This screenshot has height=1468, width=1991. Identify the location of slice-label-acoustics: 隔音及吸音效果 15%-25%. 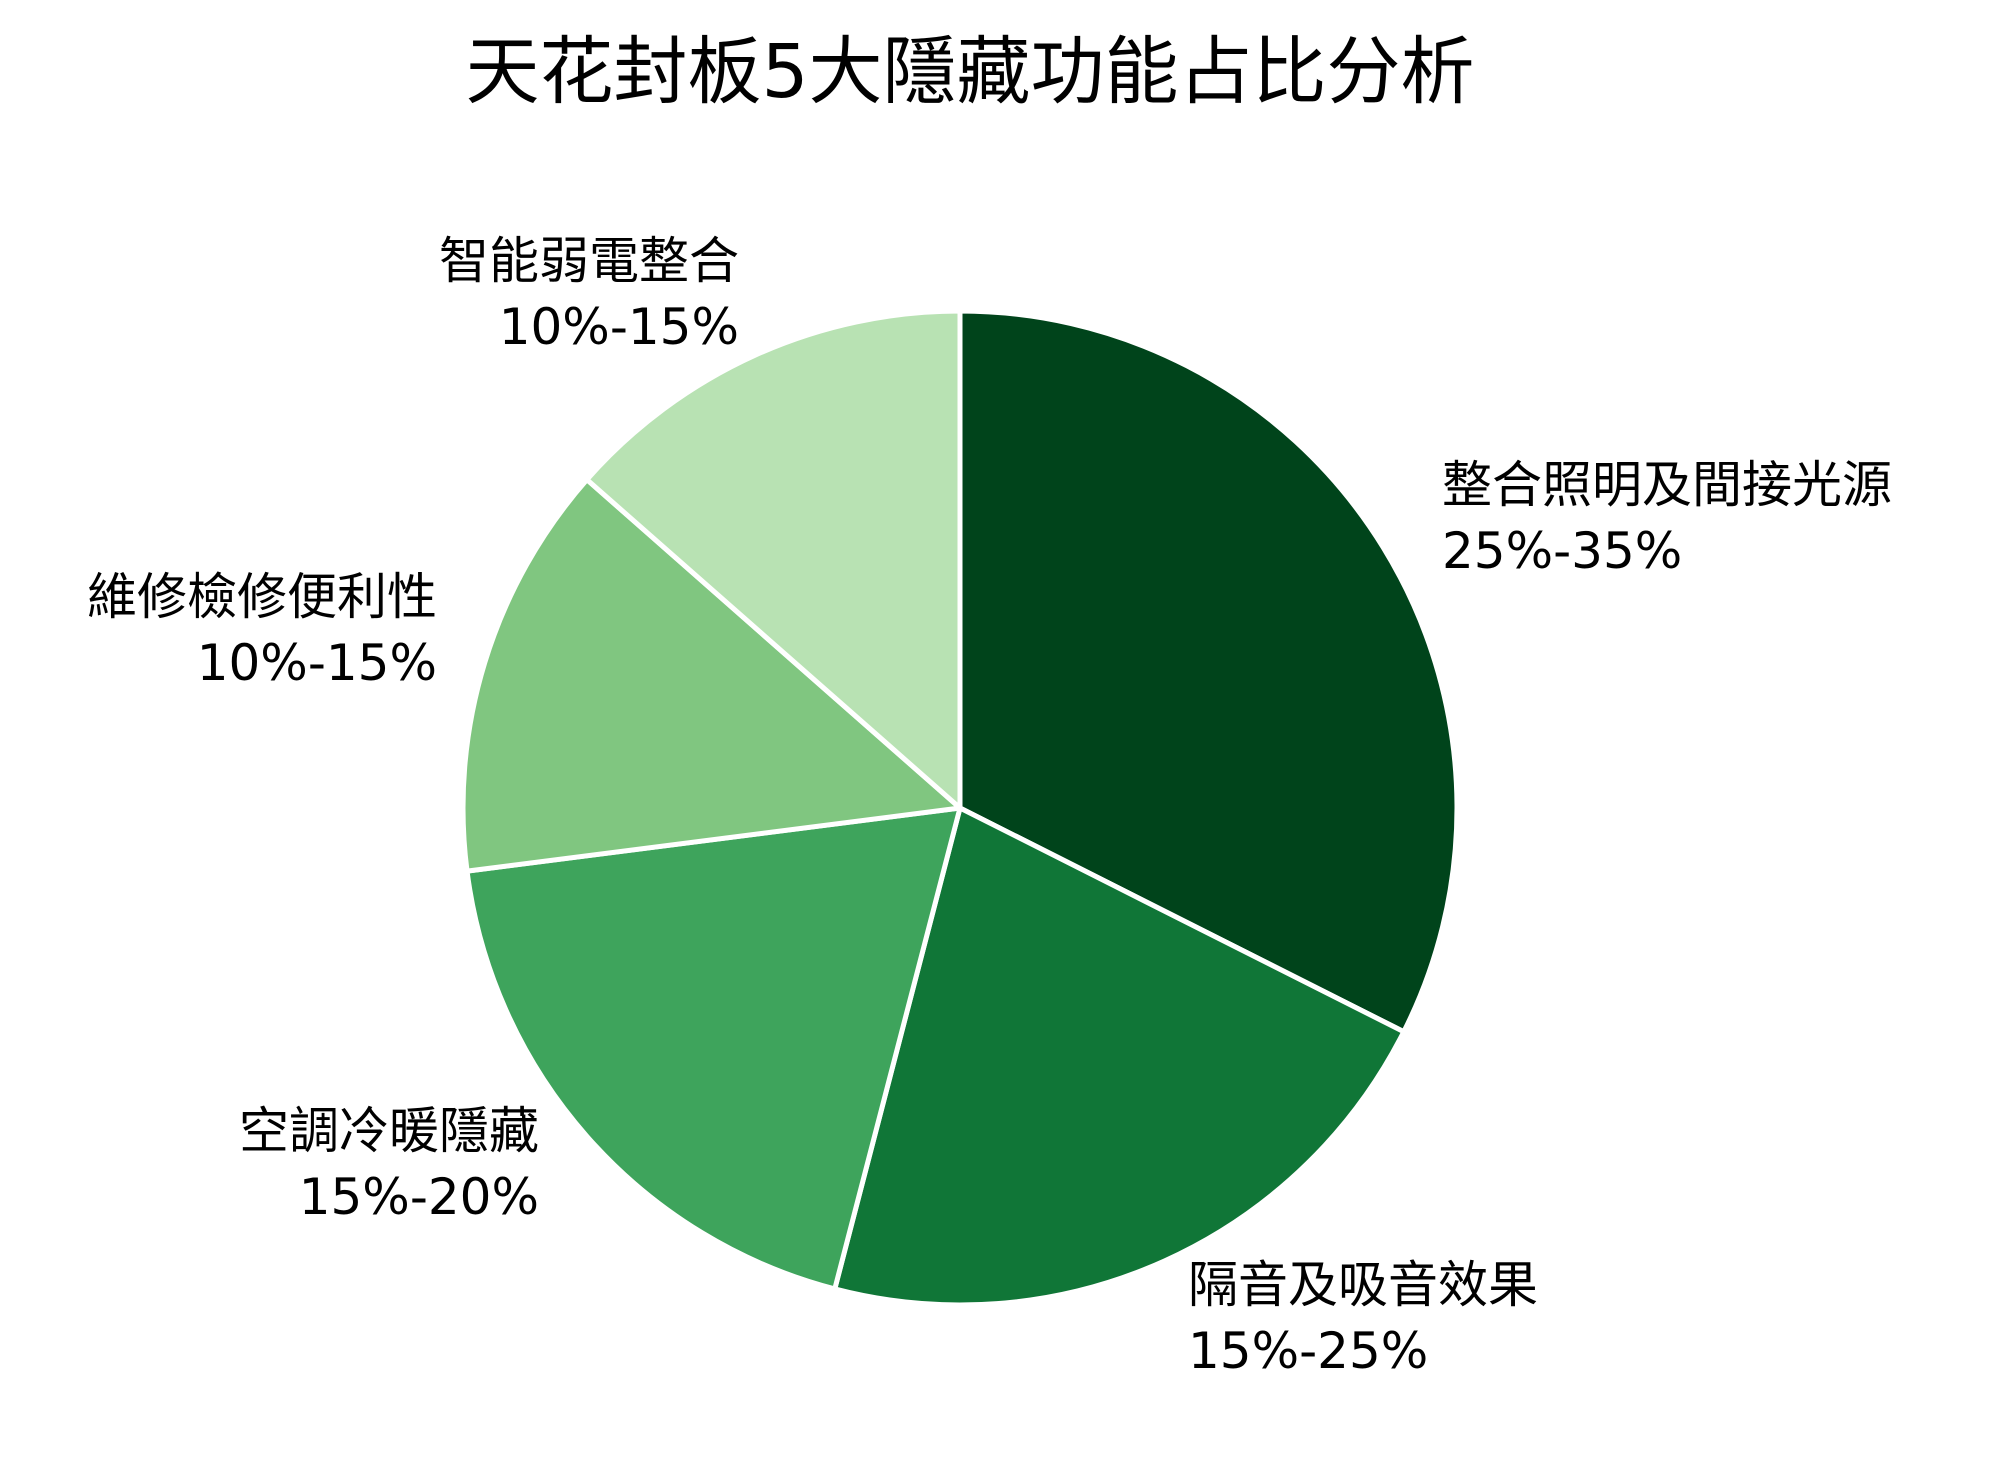
(1363, 1318).